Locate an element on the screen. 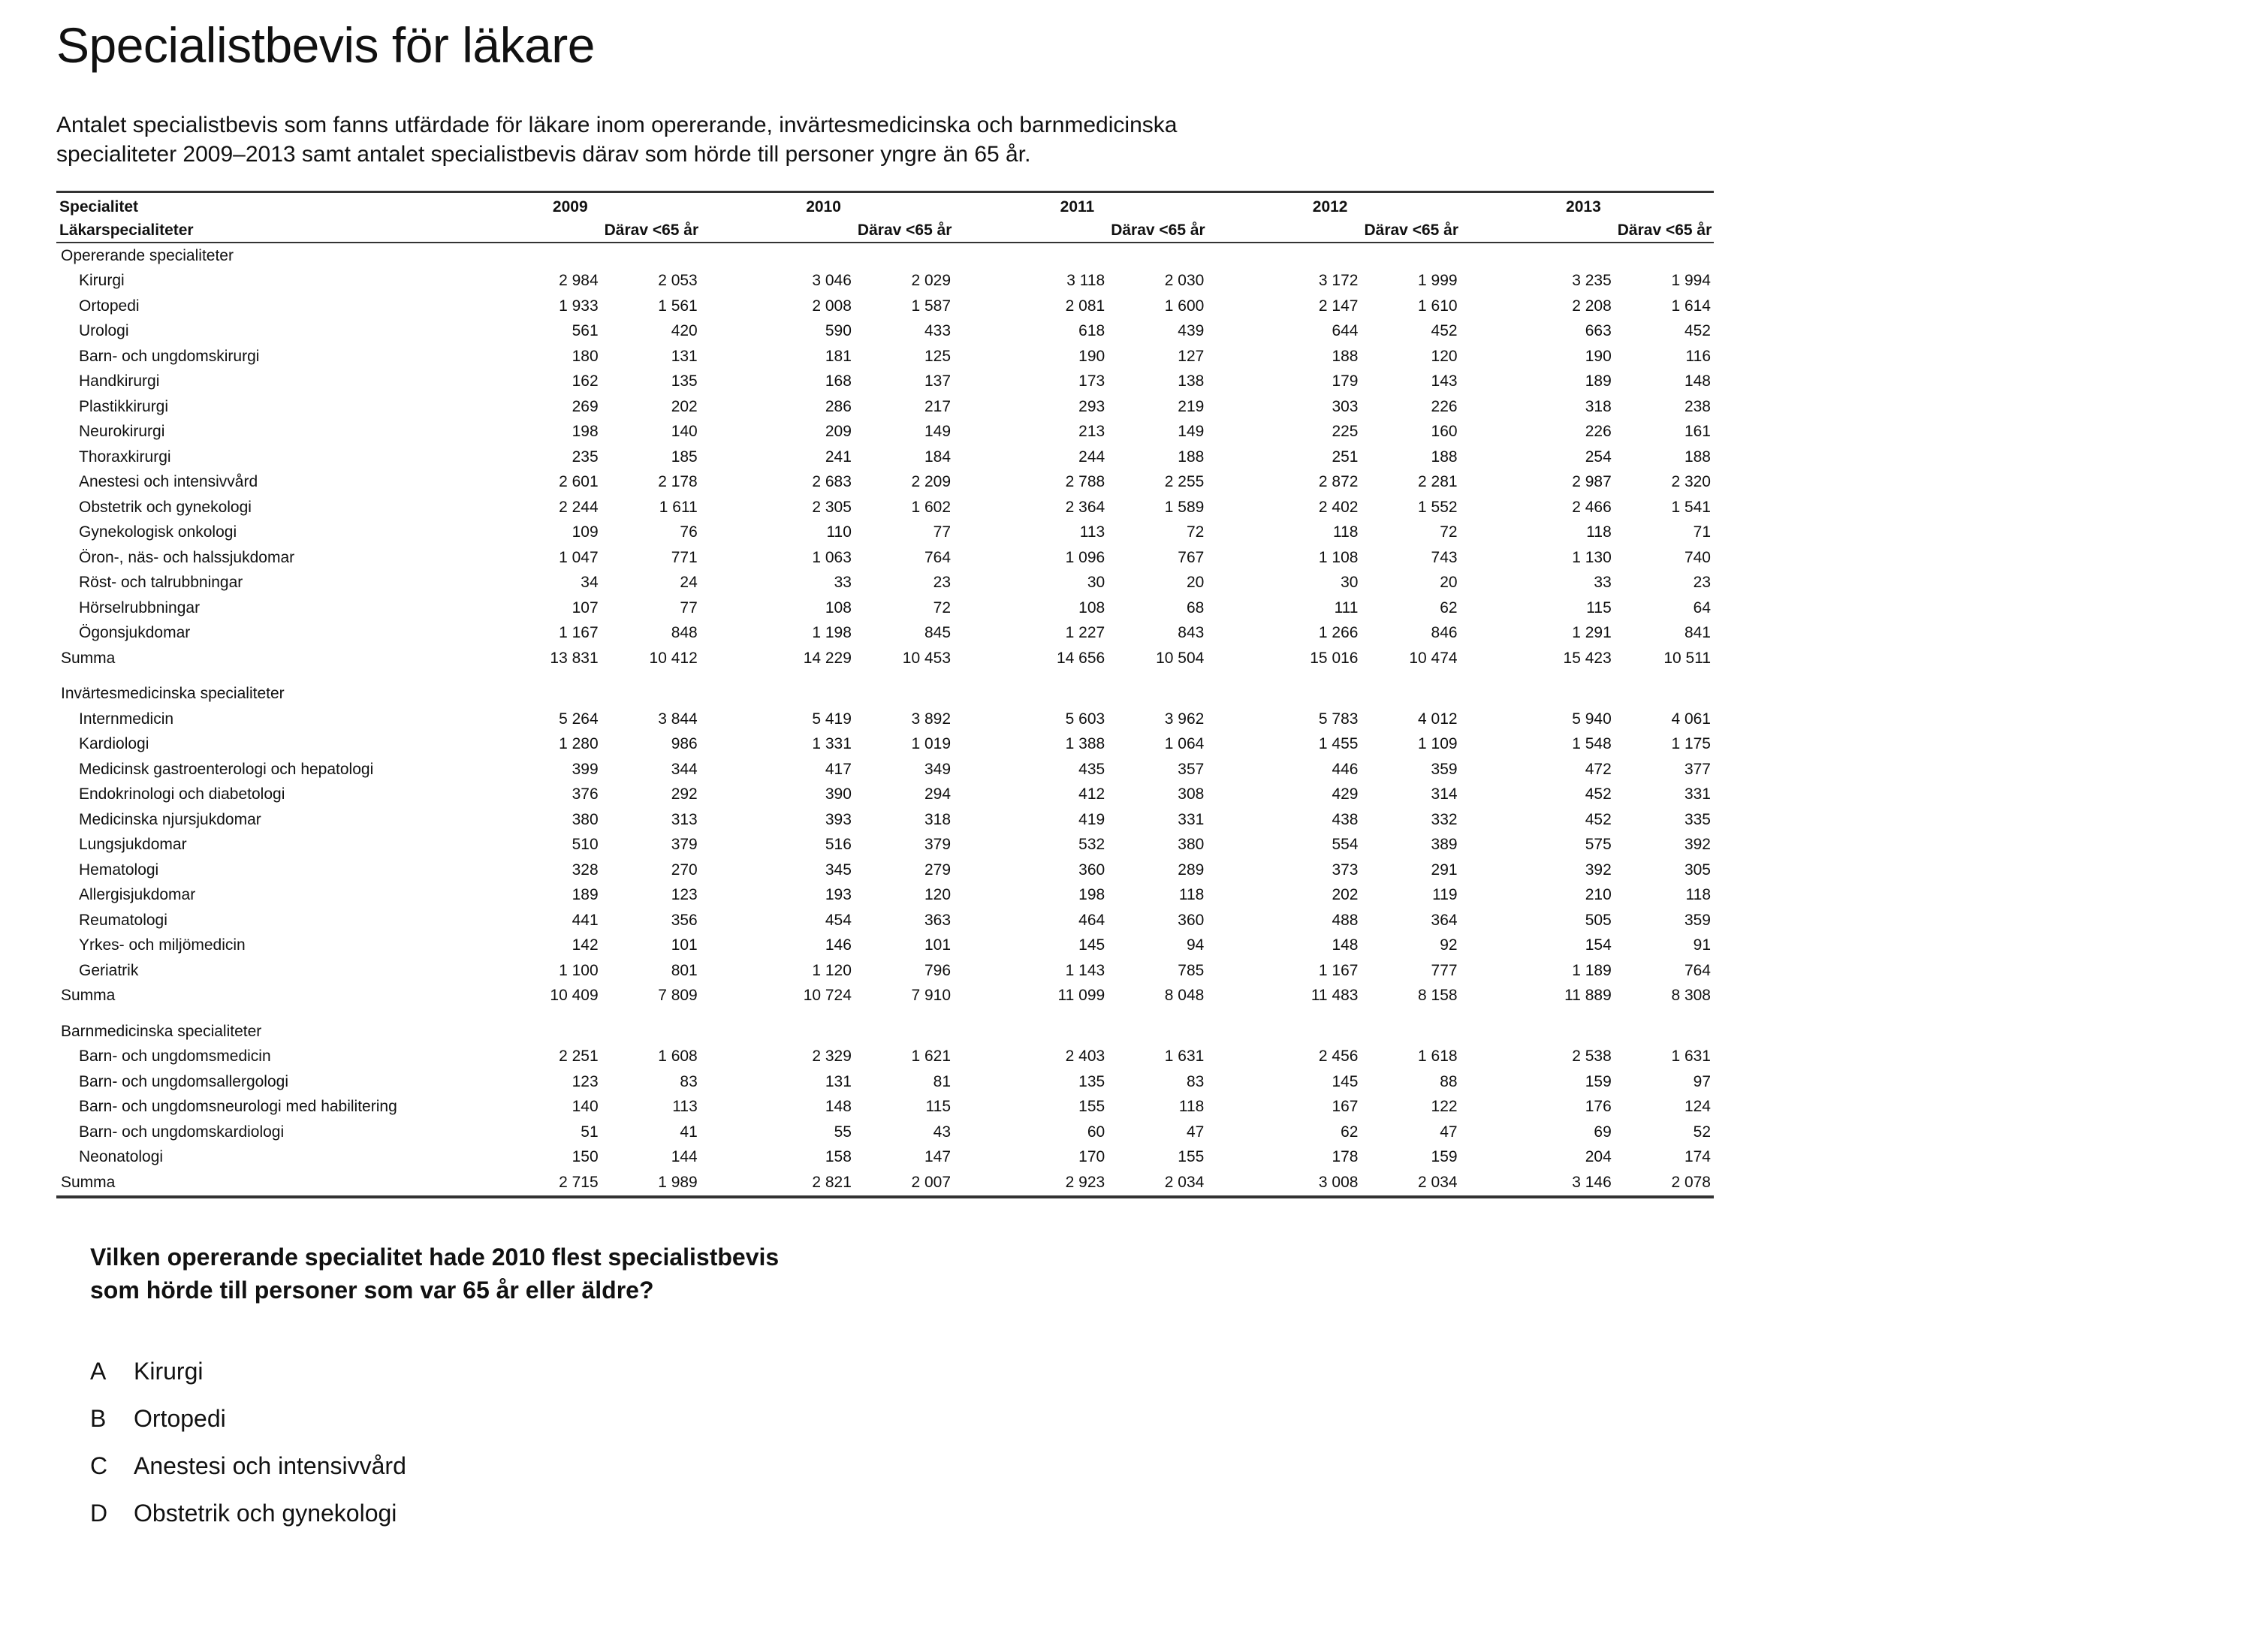 The height and width of the screenshot is (1652, 2253). value-cell: 305 is located at coordinates (1698, 870).